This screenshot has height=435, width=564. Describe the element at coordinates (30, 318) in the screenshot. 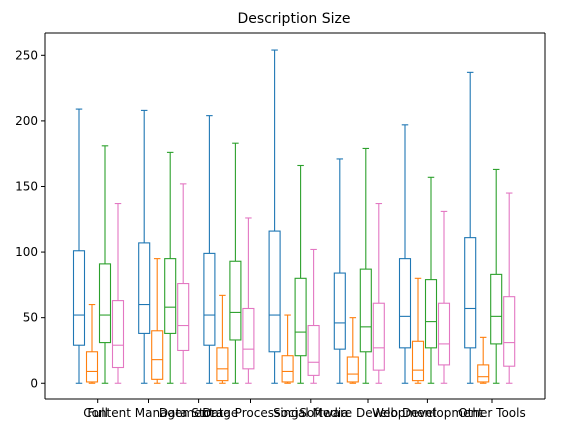

I see `y-tick-label: 50` at that location.